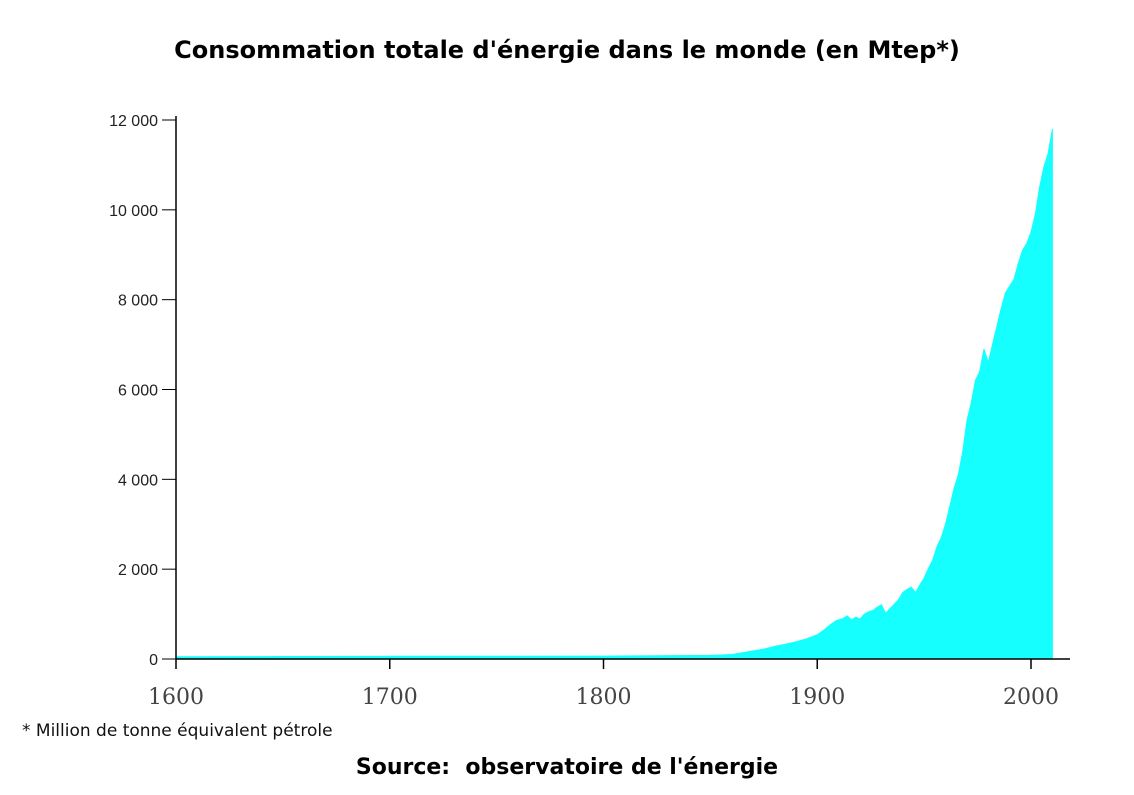  What do you see at coordinates (133, 121) in the screenshot?
I see `y-tick-label: 12 000` at bounding box center [133, 121].